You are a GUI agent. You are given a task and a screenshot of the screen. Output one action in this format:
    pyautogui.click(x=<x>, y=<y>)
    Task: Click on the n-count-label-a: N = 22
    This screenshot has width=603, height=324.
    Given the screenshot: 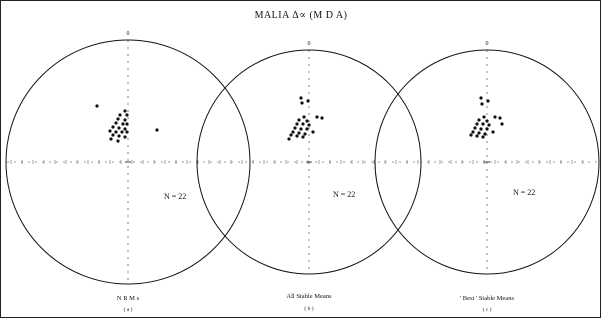 What is the action you would take?
    pyautogui.click(x=175, y=196)
    